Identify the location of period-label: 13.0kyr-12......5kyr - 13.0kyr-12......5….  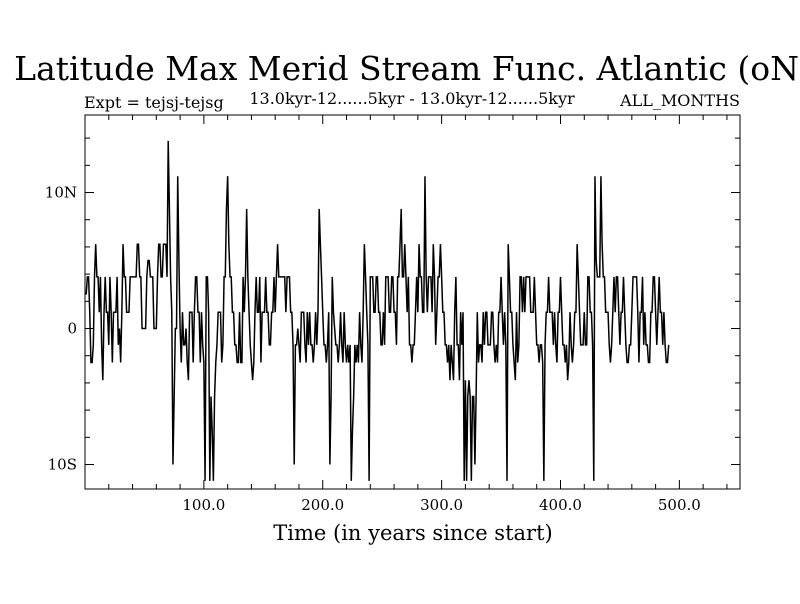
(412, 98).